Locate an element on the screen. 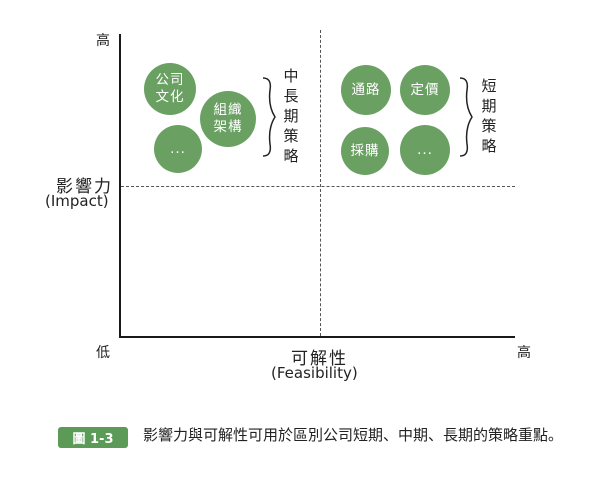 The width and height of the screenshot is (600, 483). x-axis is located at coordinates (317, 337).